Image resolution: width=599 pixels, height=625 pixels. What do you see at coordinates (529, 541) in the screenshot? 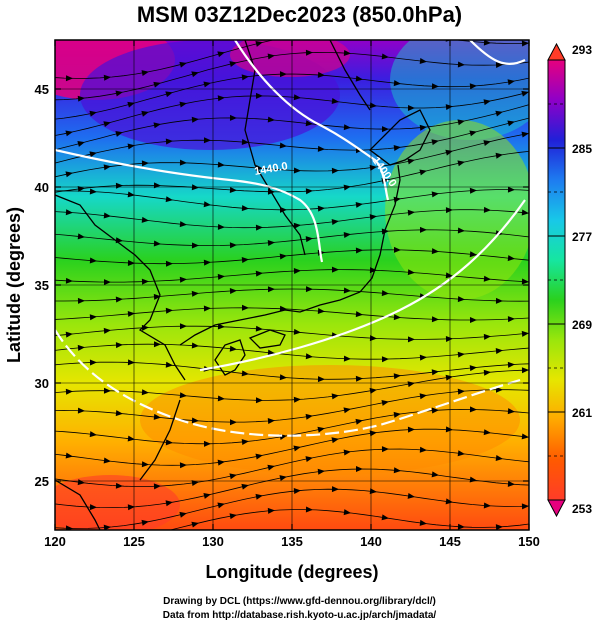
I see `x-tick-label-150: 150` at bounding box center [529, 541].